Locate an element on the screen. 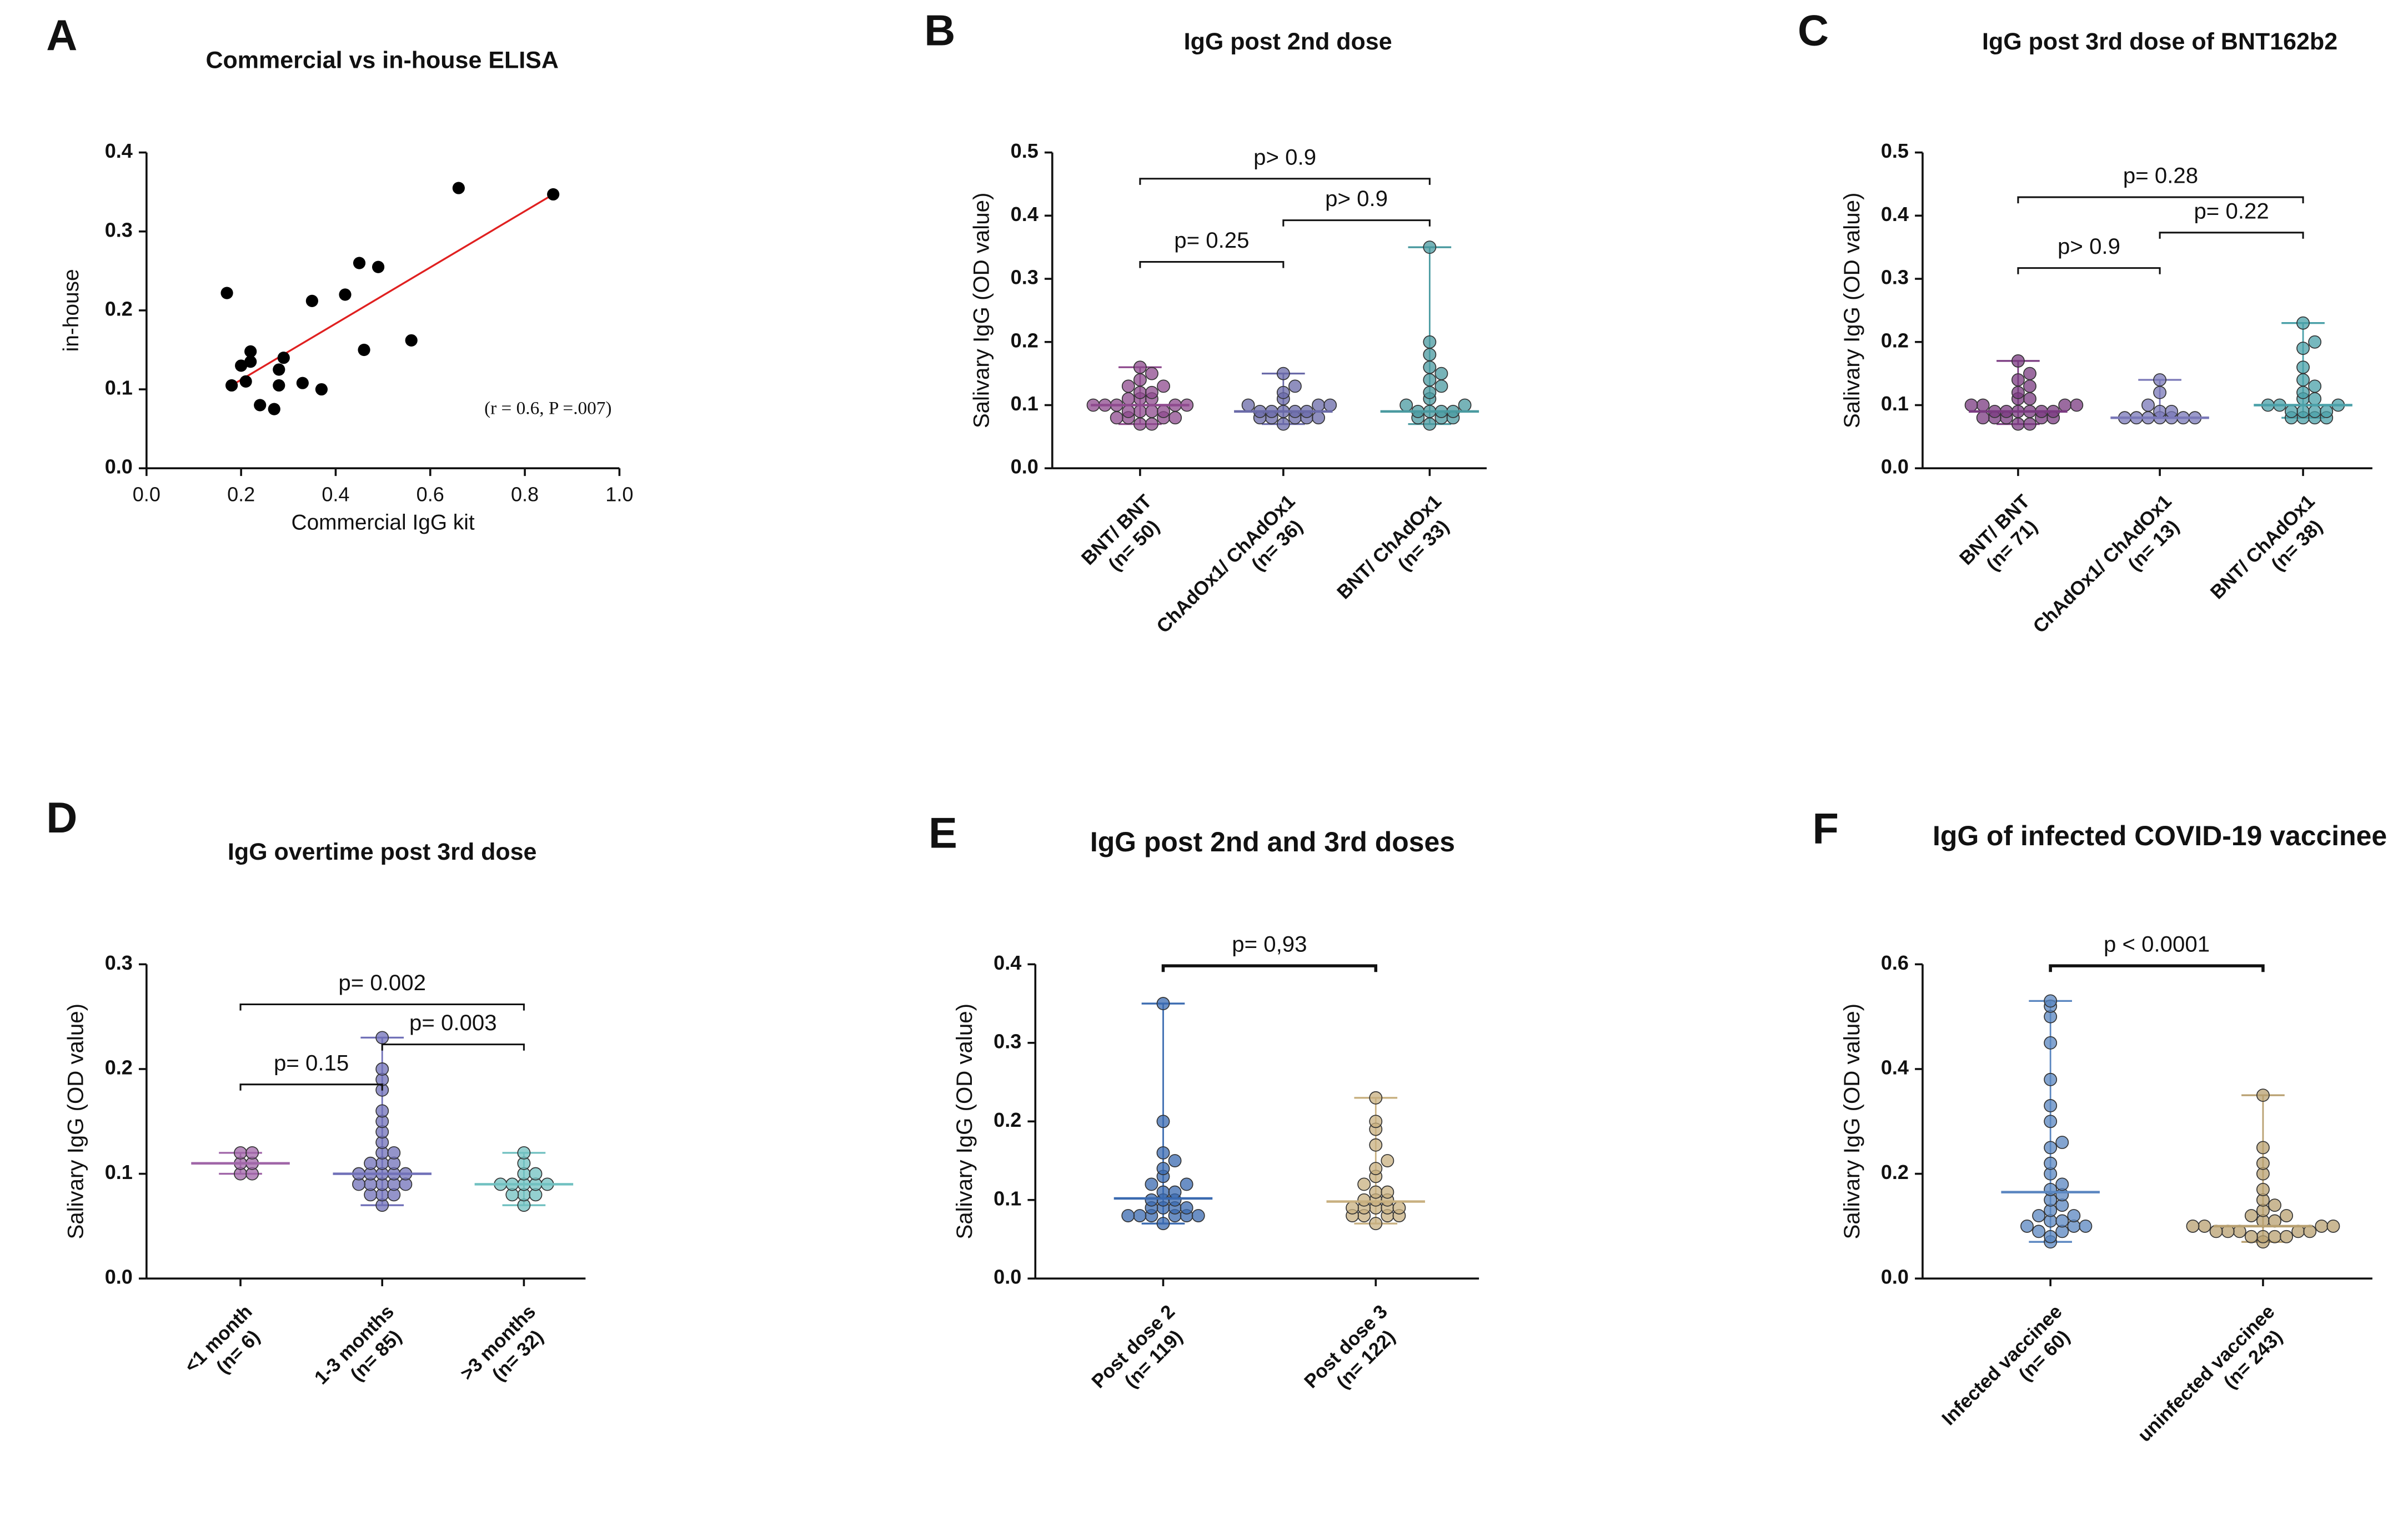 This screenshot has height=1525, width=2408. y-tick-label: 0.5 is located at coordinates (1025, 150).